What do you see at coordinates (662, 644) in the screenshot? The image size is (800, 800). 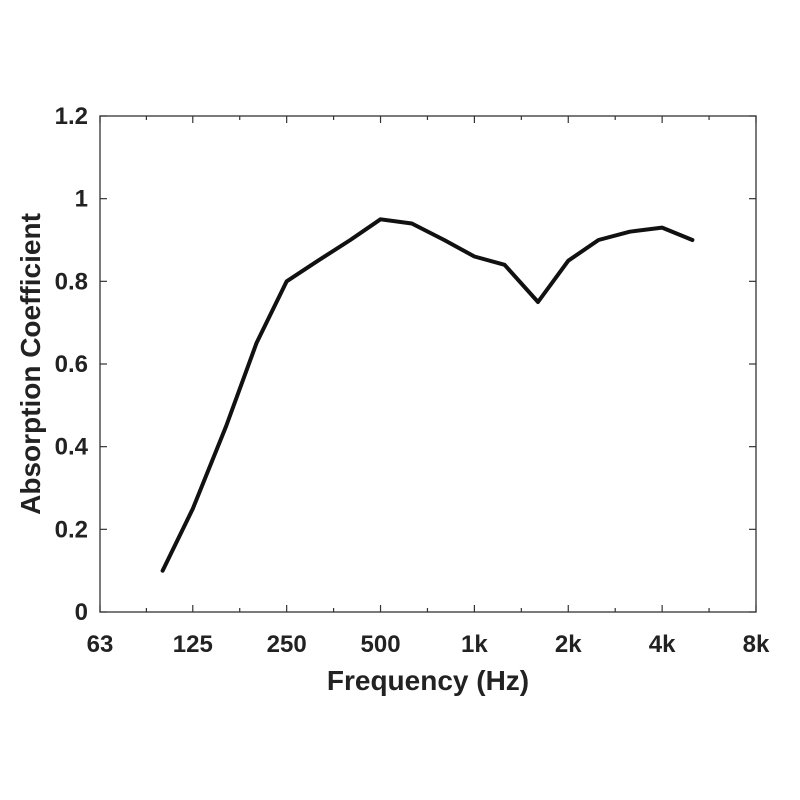 I see `x-tick-label: 4k` at bounding box center [662, 644].